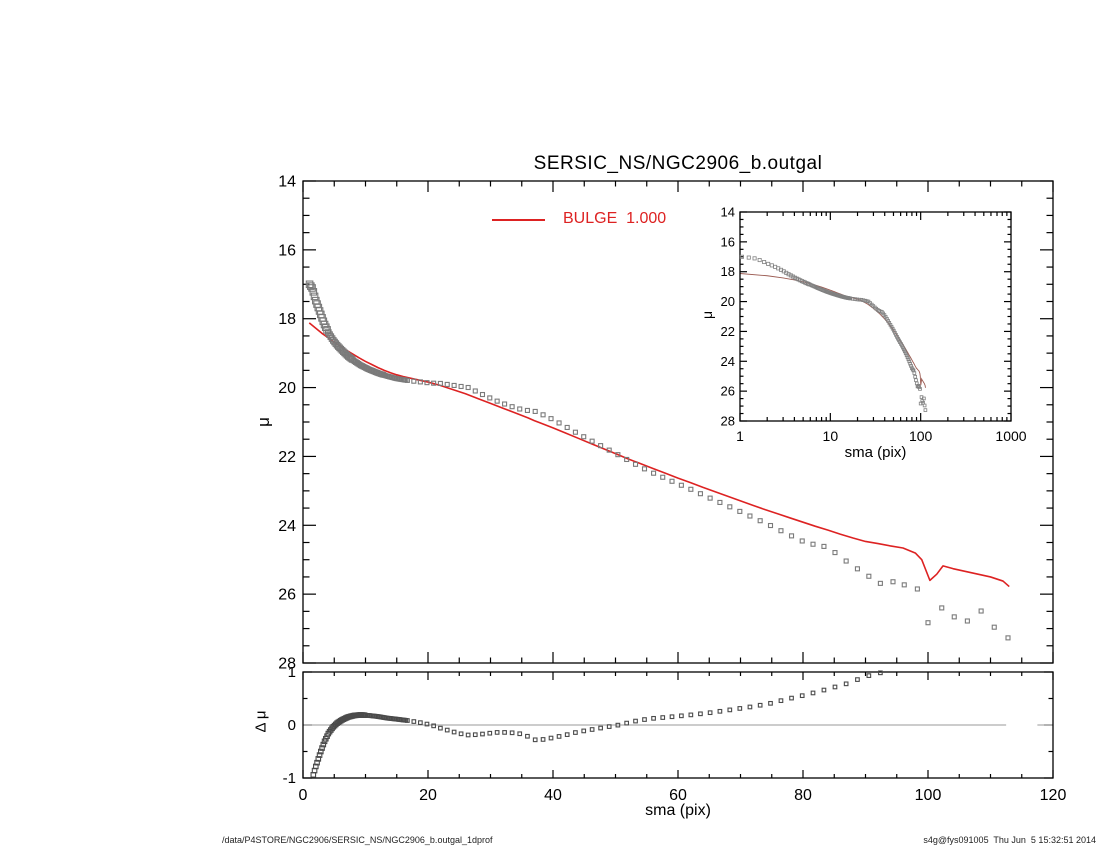 Image resolution: width=1100 pixels, height=850 pixels. I want to click on inset-data-markers, so click(833, 333).